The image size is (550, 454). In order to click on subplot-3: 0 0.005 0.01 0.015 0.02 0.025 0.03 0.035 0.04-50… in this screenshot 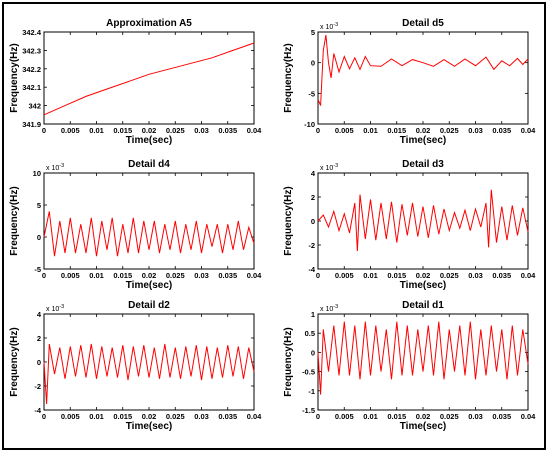, I will do `click(135, 225)`.